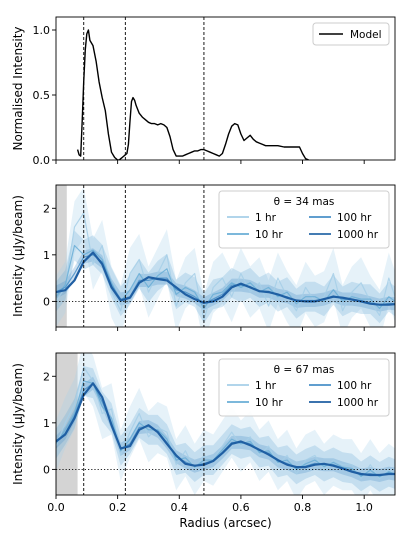  Describe the element at coordinates (18, 88) in the screenshot. I see `y-axis-label: Normalised Intensity` at that location.